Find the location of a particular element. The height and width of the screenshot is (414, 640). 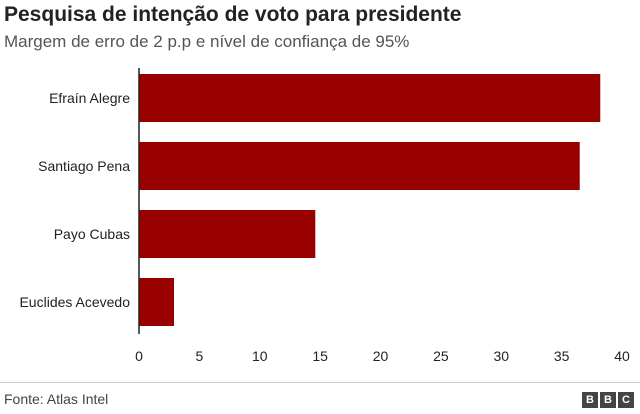

bar-euclides-acevedo is located at coordinates (157, 302).